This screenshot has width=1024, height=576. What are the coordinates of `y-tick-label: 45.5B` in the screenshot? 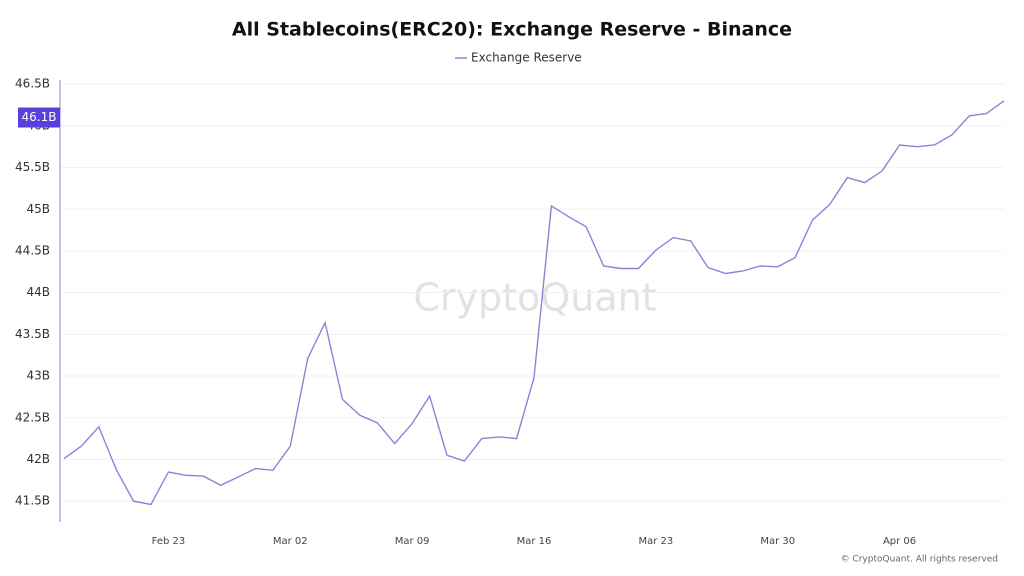 It's located at (32, 167).